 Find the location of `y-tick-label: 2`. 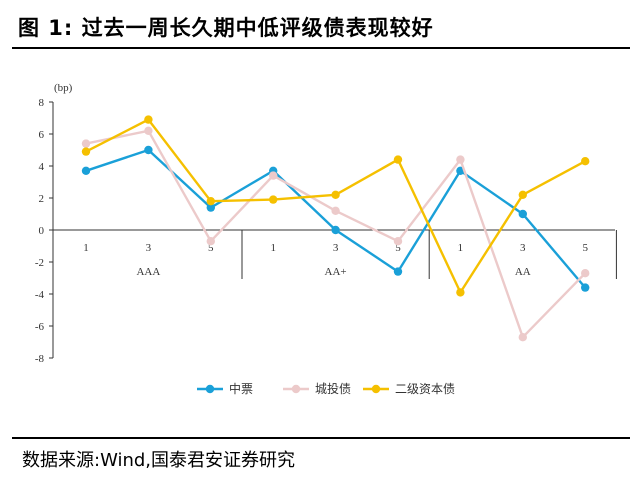

y-tick-label: 2 is located at coordinates (42, 199).